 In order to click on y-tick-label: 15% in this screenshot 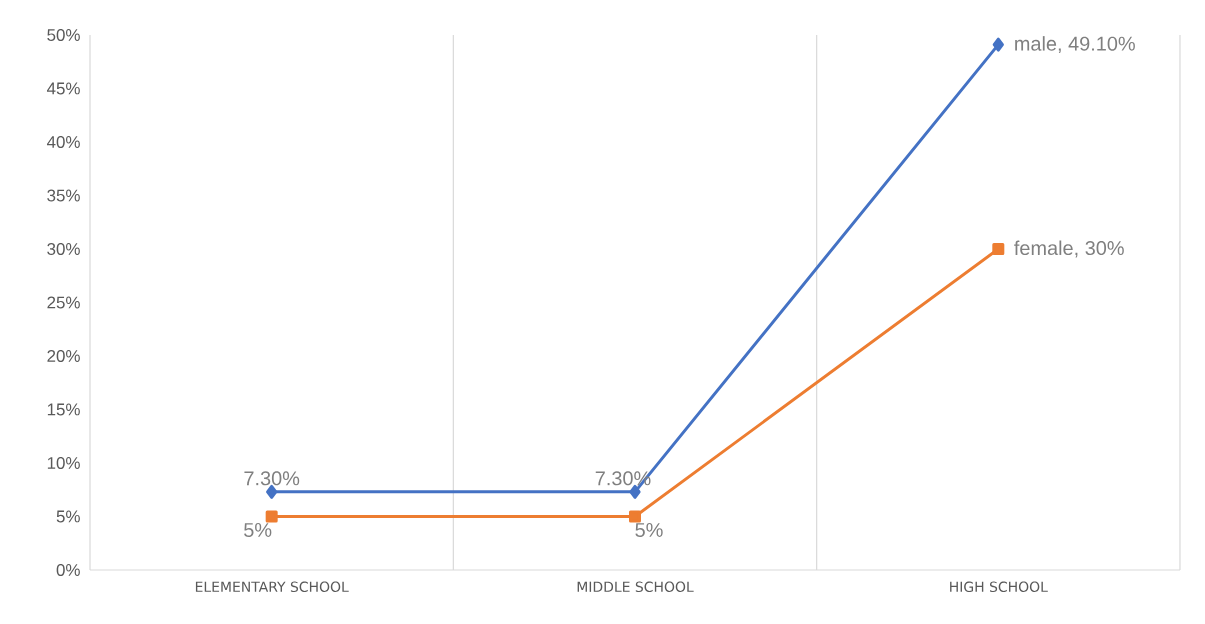, I will do `click(63, 409)`.